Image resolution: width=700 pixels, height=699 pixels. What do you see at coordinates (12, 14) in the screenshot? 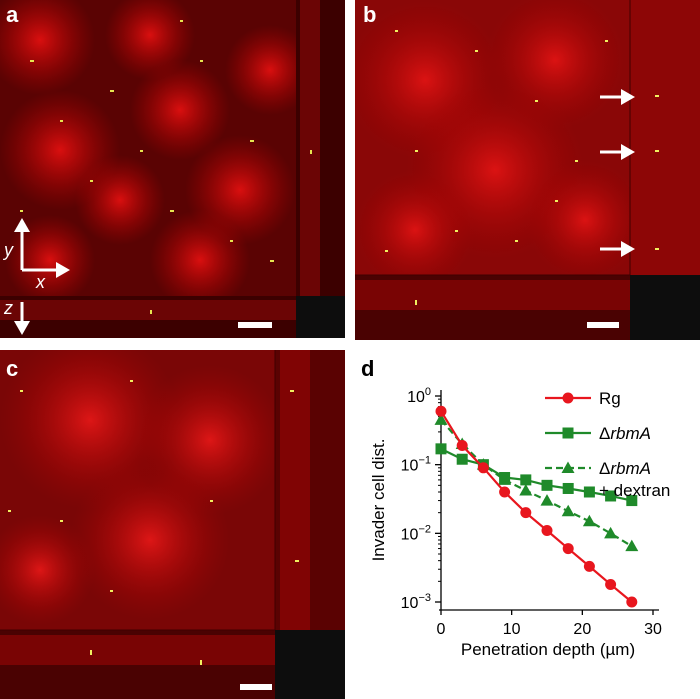
I see `panel-a-letter: a` at bounding box center [12, 14].